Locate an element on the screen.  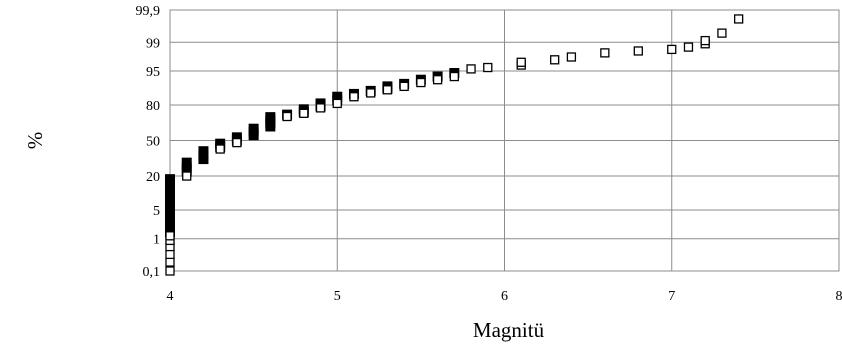
x-tick-label: 6 is located at coordinates (504, 296).